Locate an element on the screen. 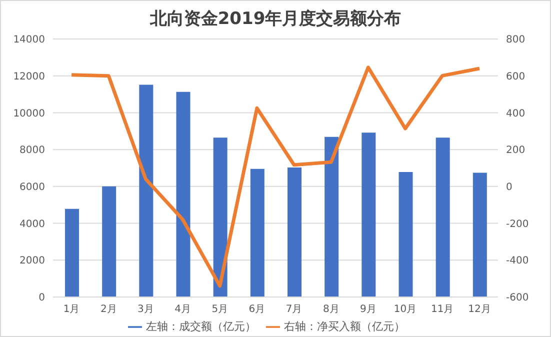  y-tick-label: 12000 is located at coordinates (29, 76).